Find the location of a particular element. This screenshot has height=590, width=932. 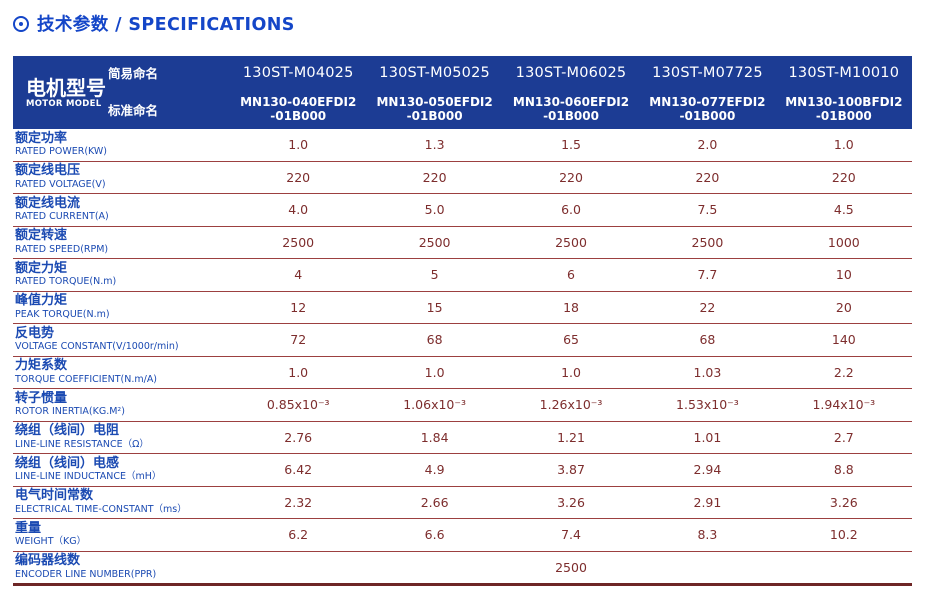

cell-value: 6.0 is located at coordinates (571, 210).